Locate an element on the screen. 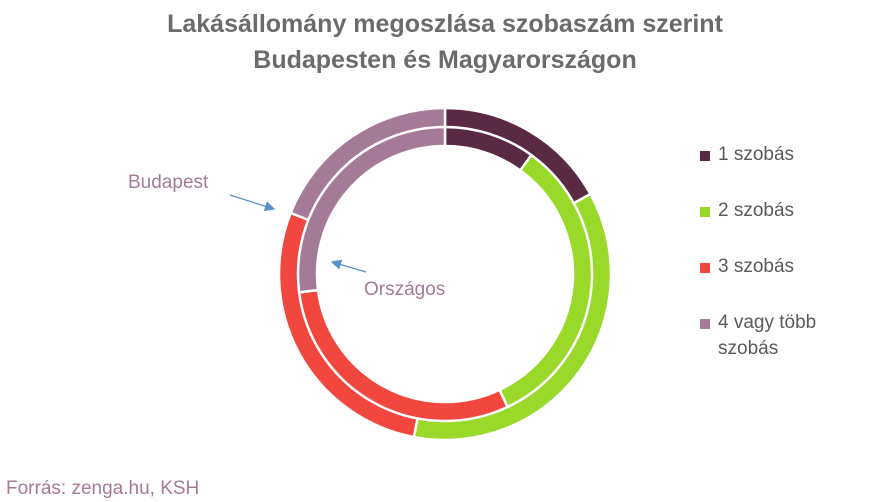 This screenshot has height=502, width=876. legend-label: 2 szobás is located at coordinates (756, 210).